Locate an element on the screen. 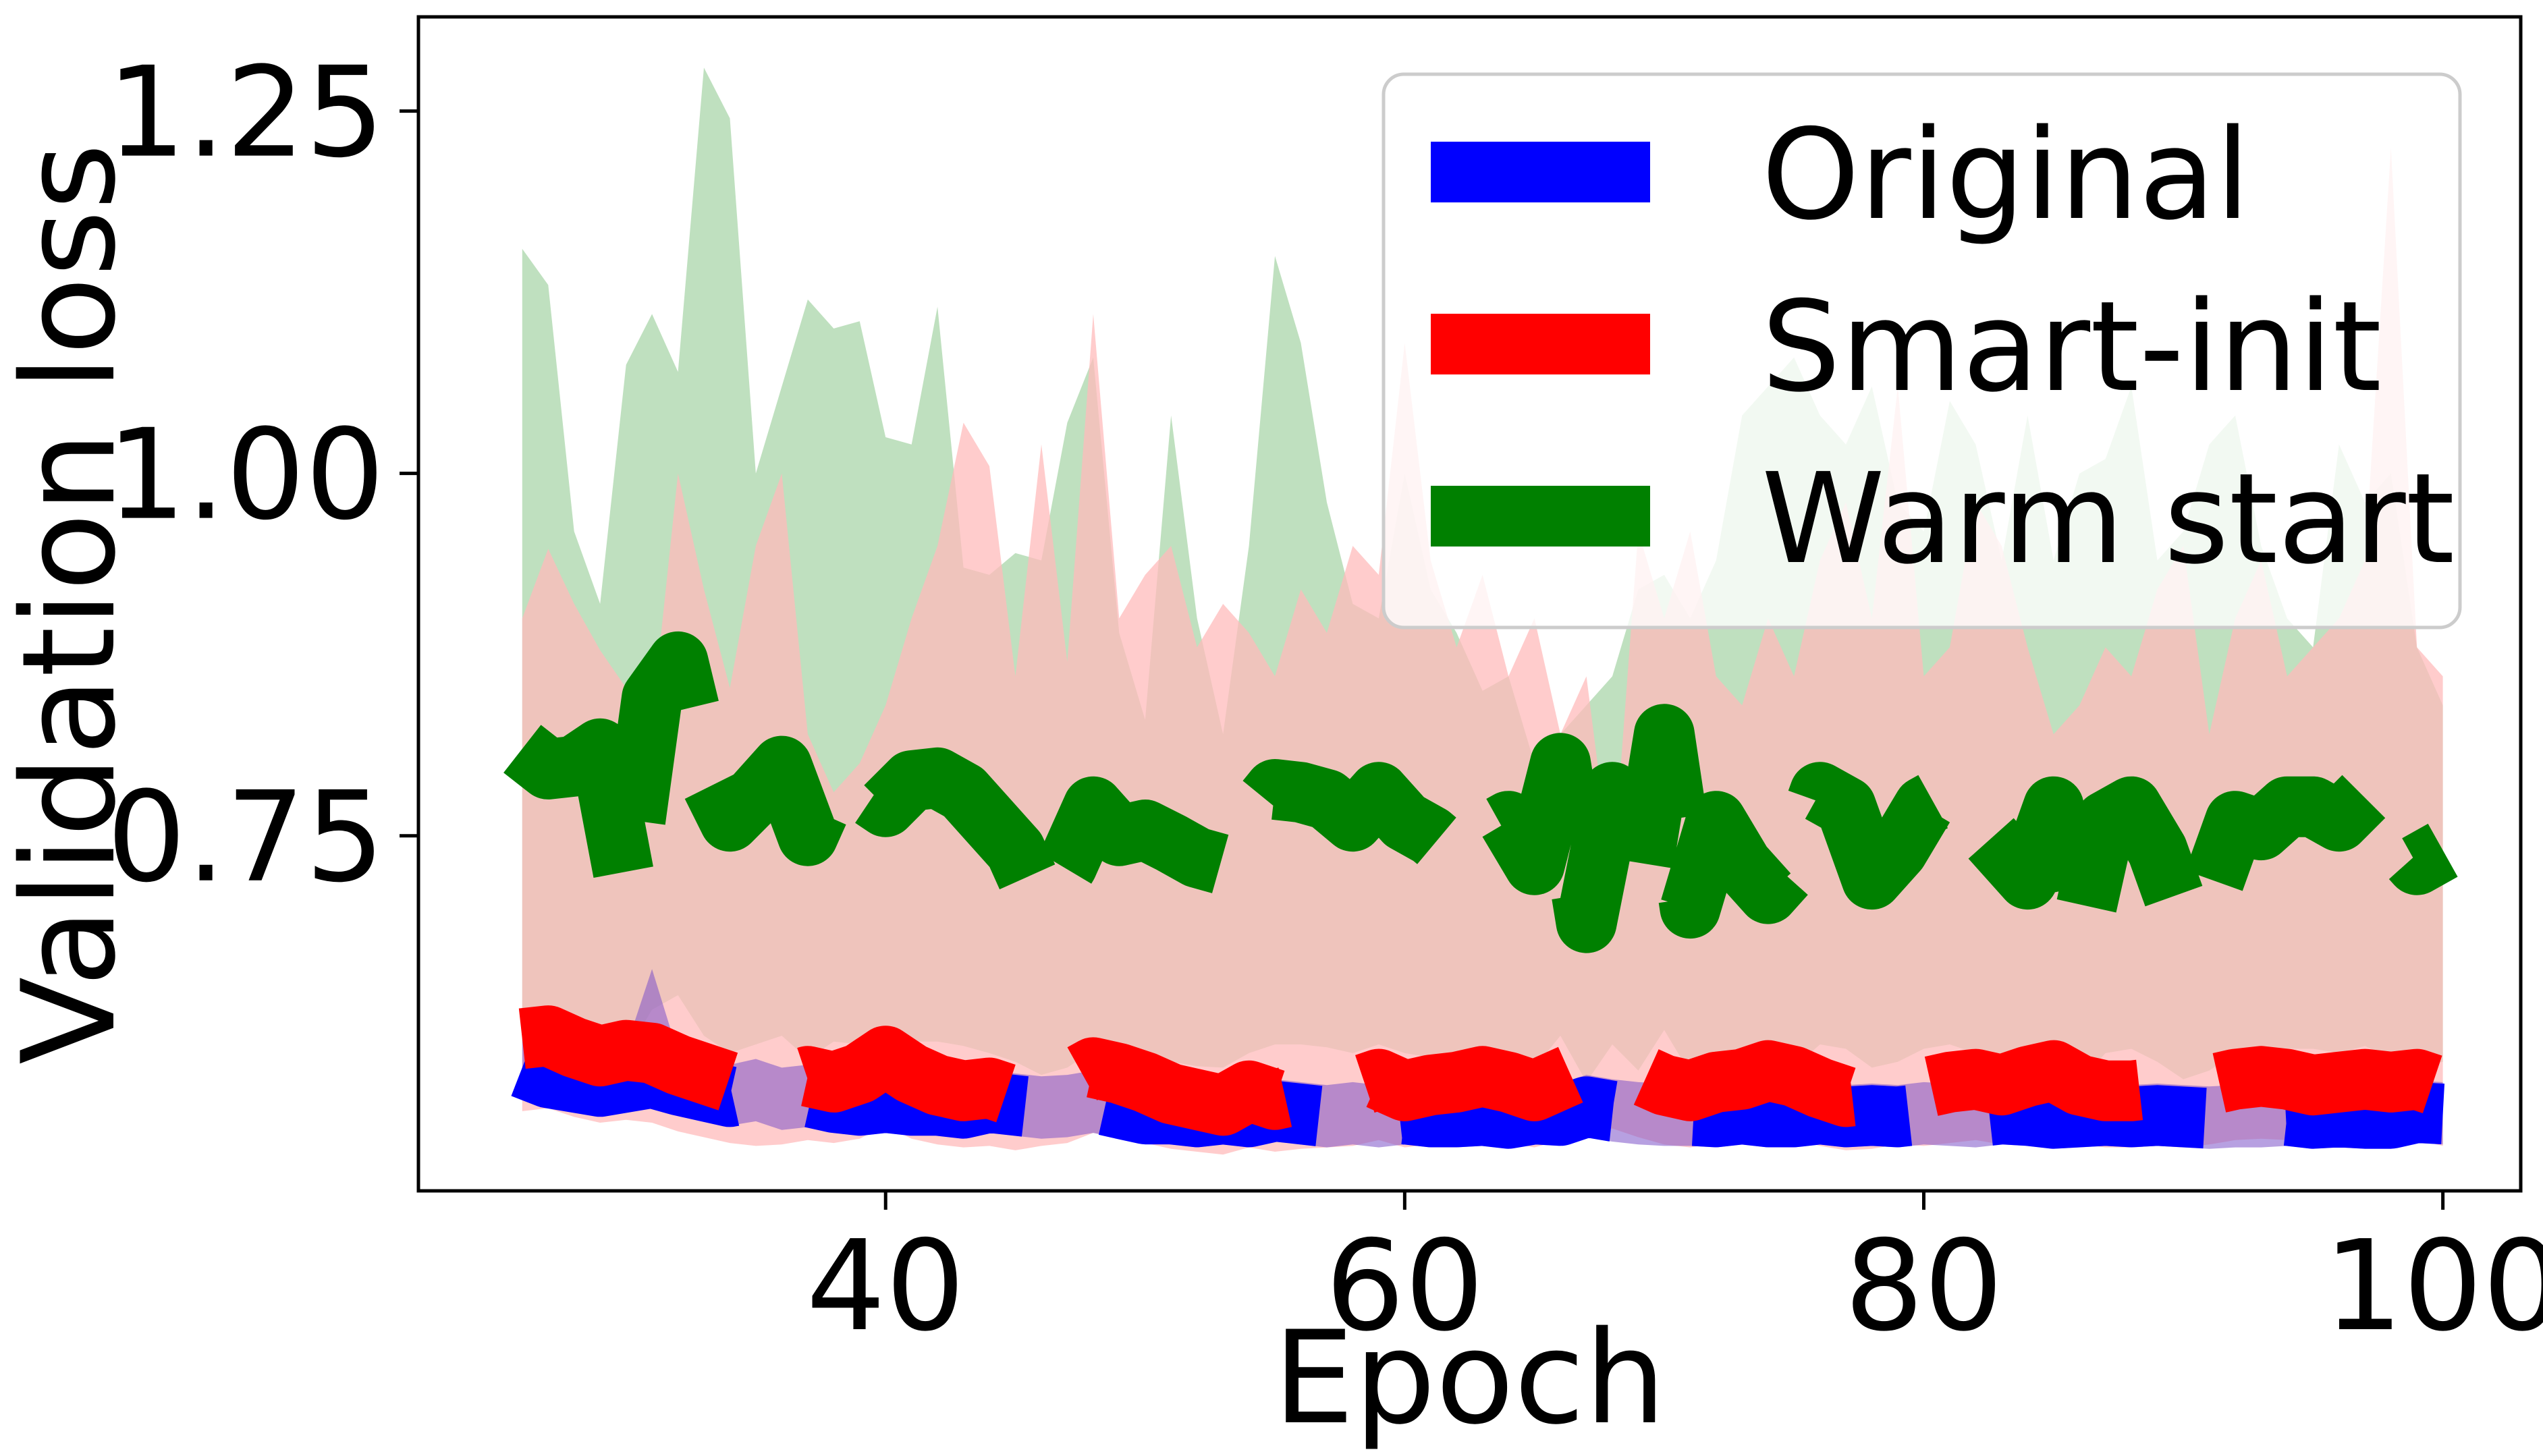  legend-label: Original is located at coordinates (2006, 175).